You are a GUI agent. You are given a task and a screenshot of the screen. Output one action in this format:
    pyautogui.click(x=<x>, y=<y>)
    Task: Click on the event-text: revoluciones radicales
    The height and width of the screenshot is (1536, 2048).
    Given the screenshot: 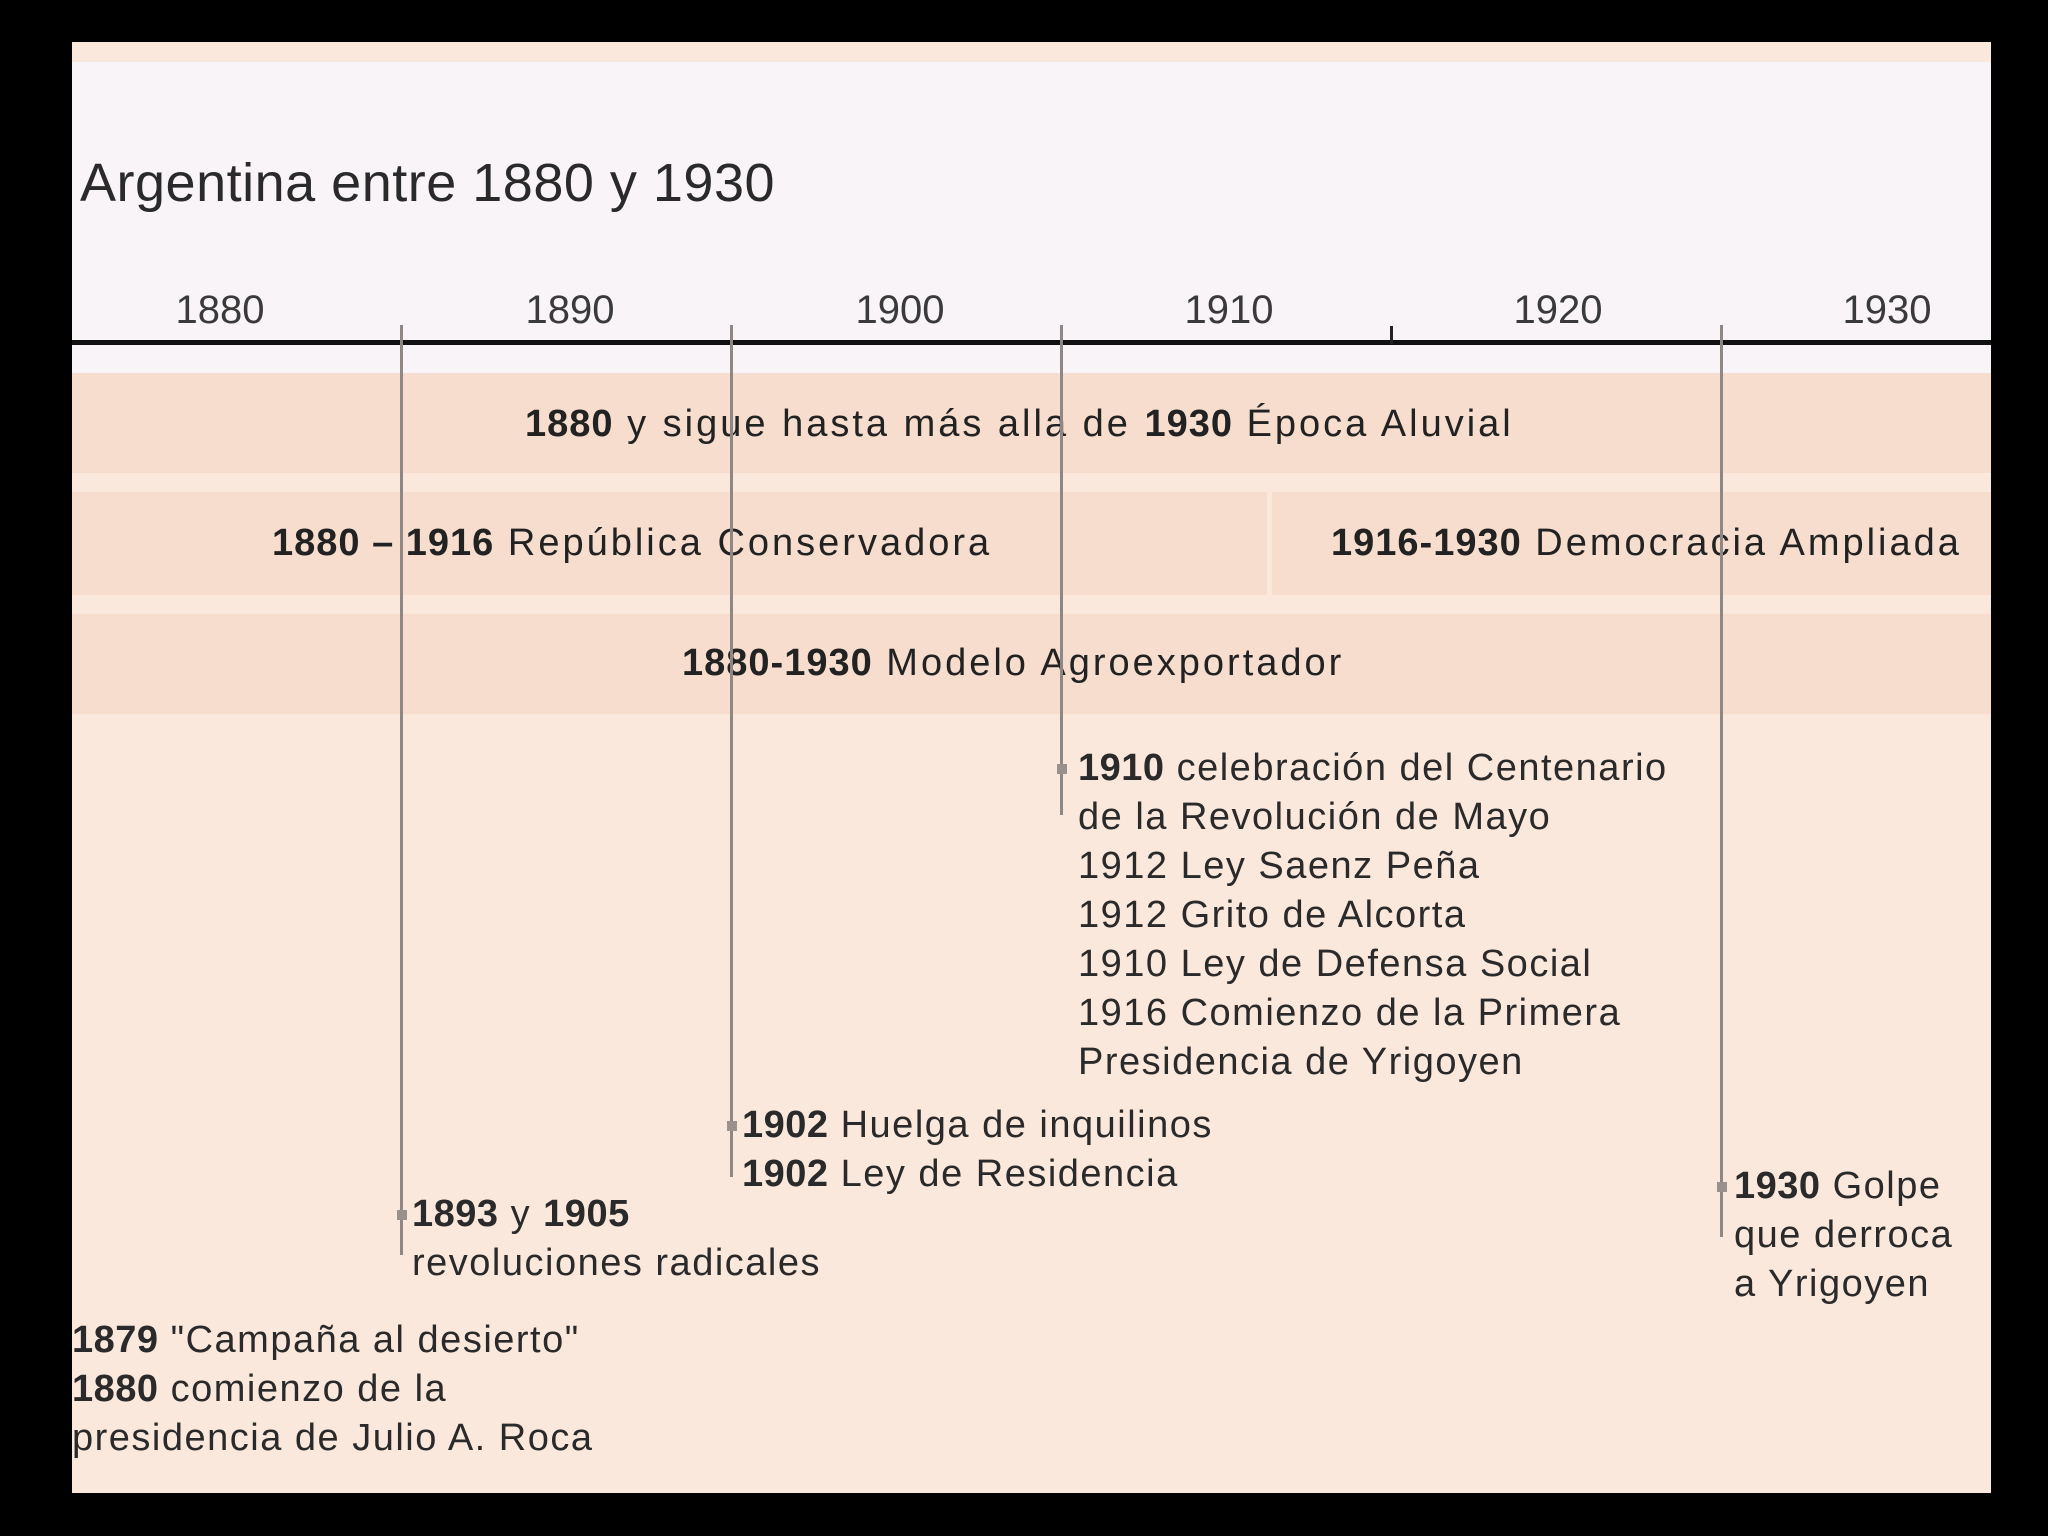 What is the action you would take?
    pyautogui.click(x=616, y=1263)
    